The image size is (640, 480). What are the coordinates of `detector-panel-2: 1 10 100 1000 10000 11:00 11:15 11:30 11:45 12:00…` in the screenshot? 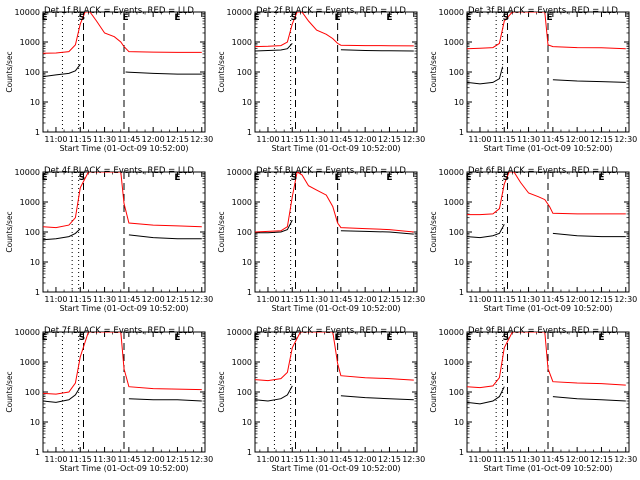 It's located at (321, 79).